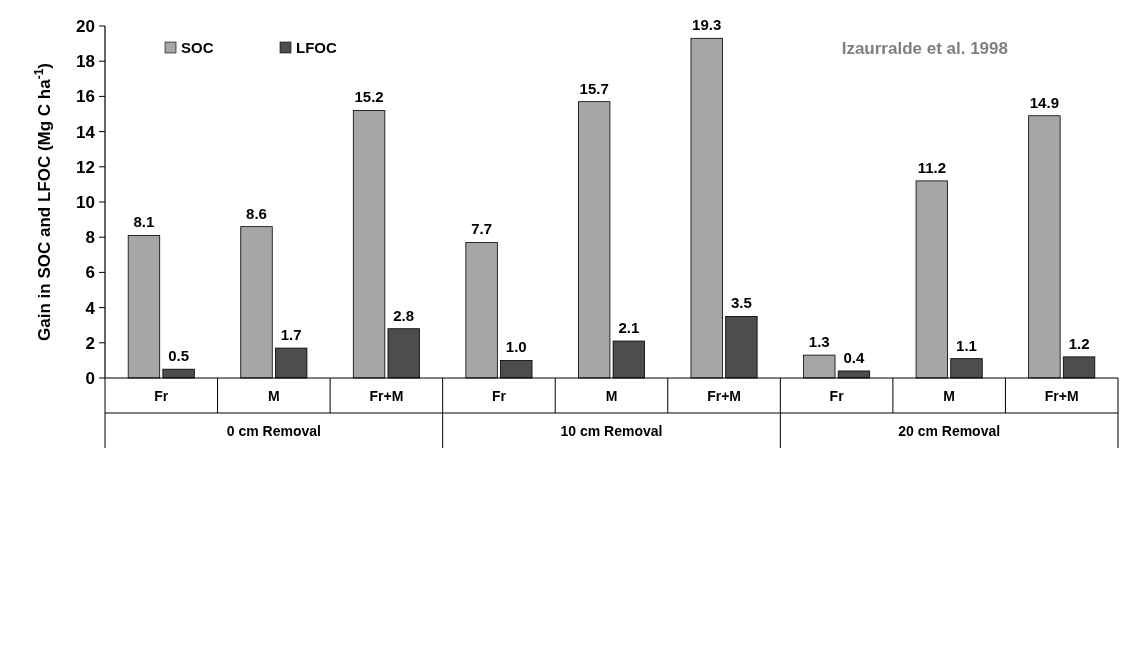 Image resolution: width=1131 pixels, height=650 pixels. Describe the element at coordinates (291, 335) in the screenshot. I see `data-label: 1.7` at that location.